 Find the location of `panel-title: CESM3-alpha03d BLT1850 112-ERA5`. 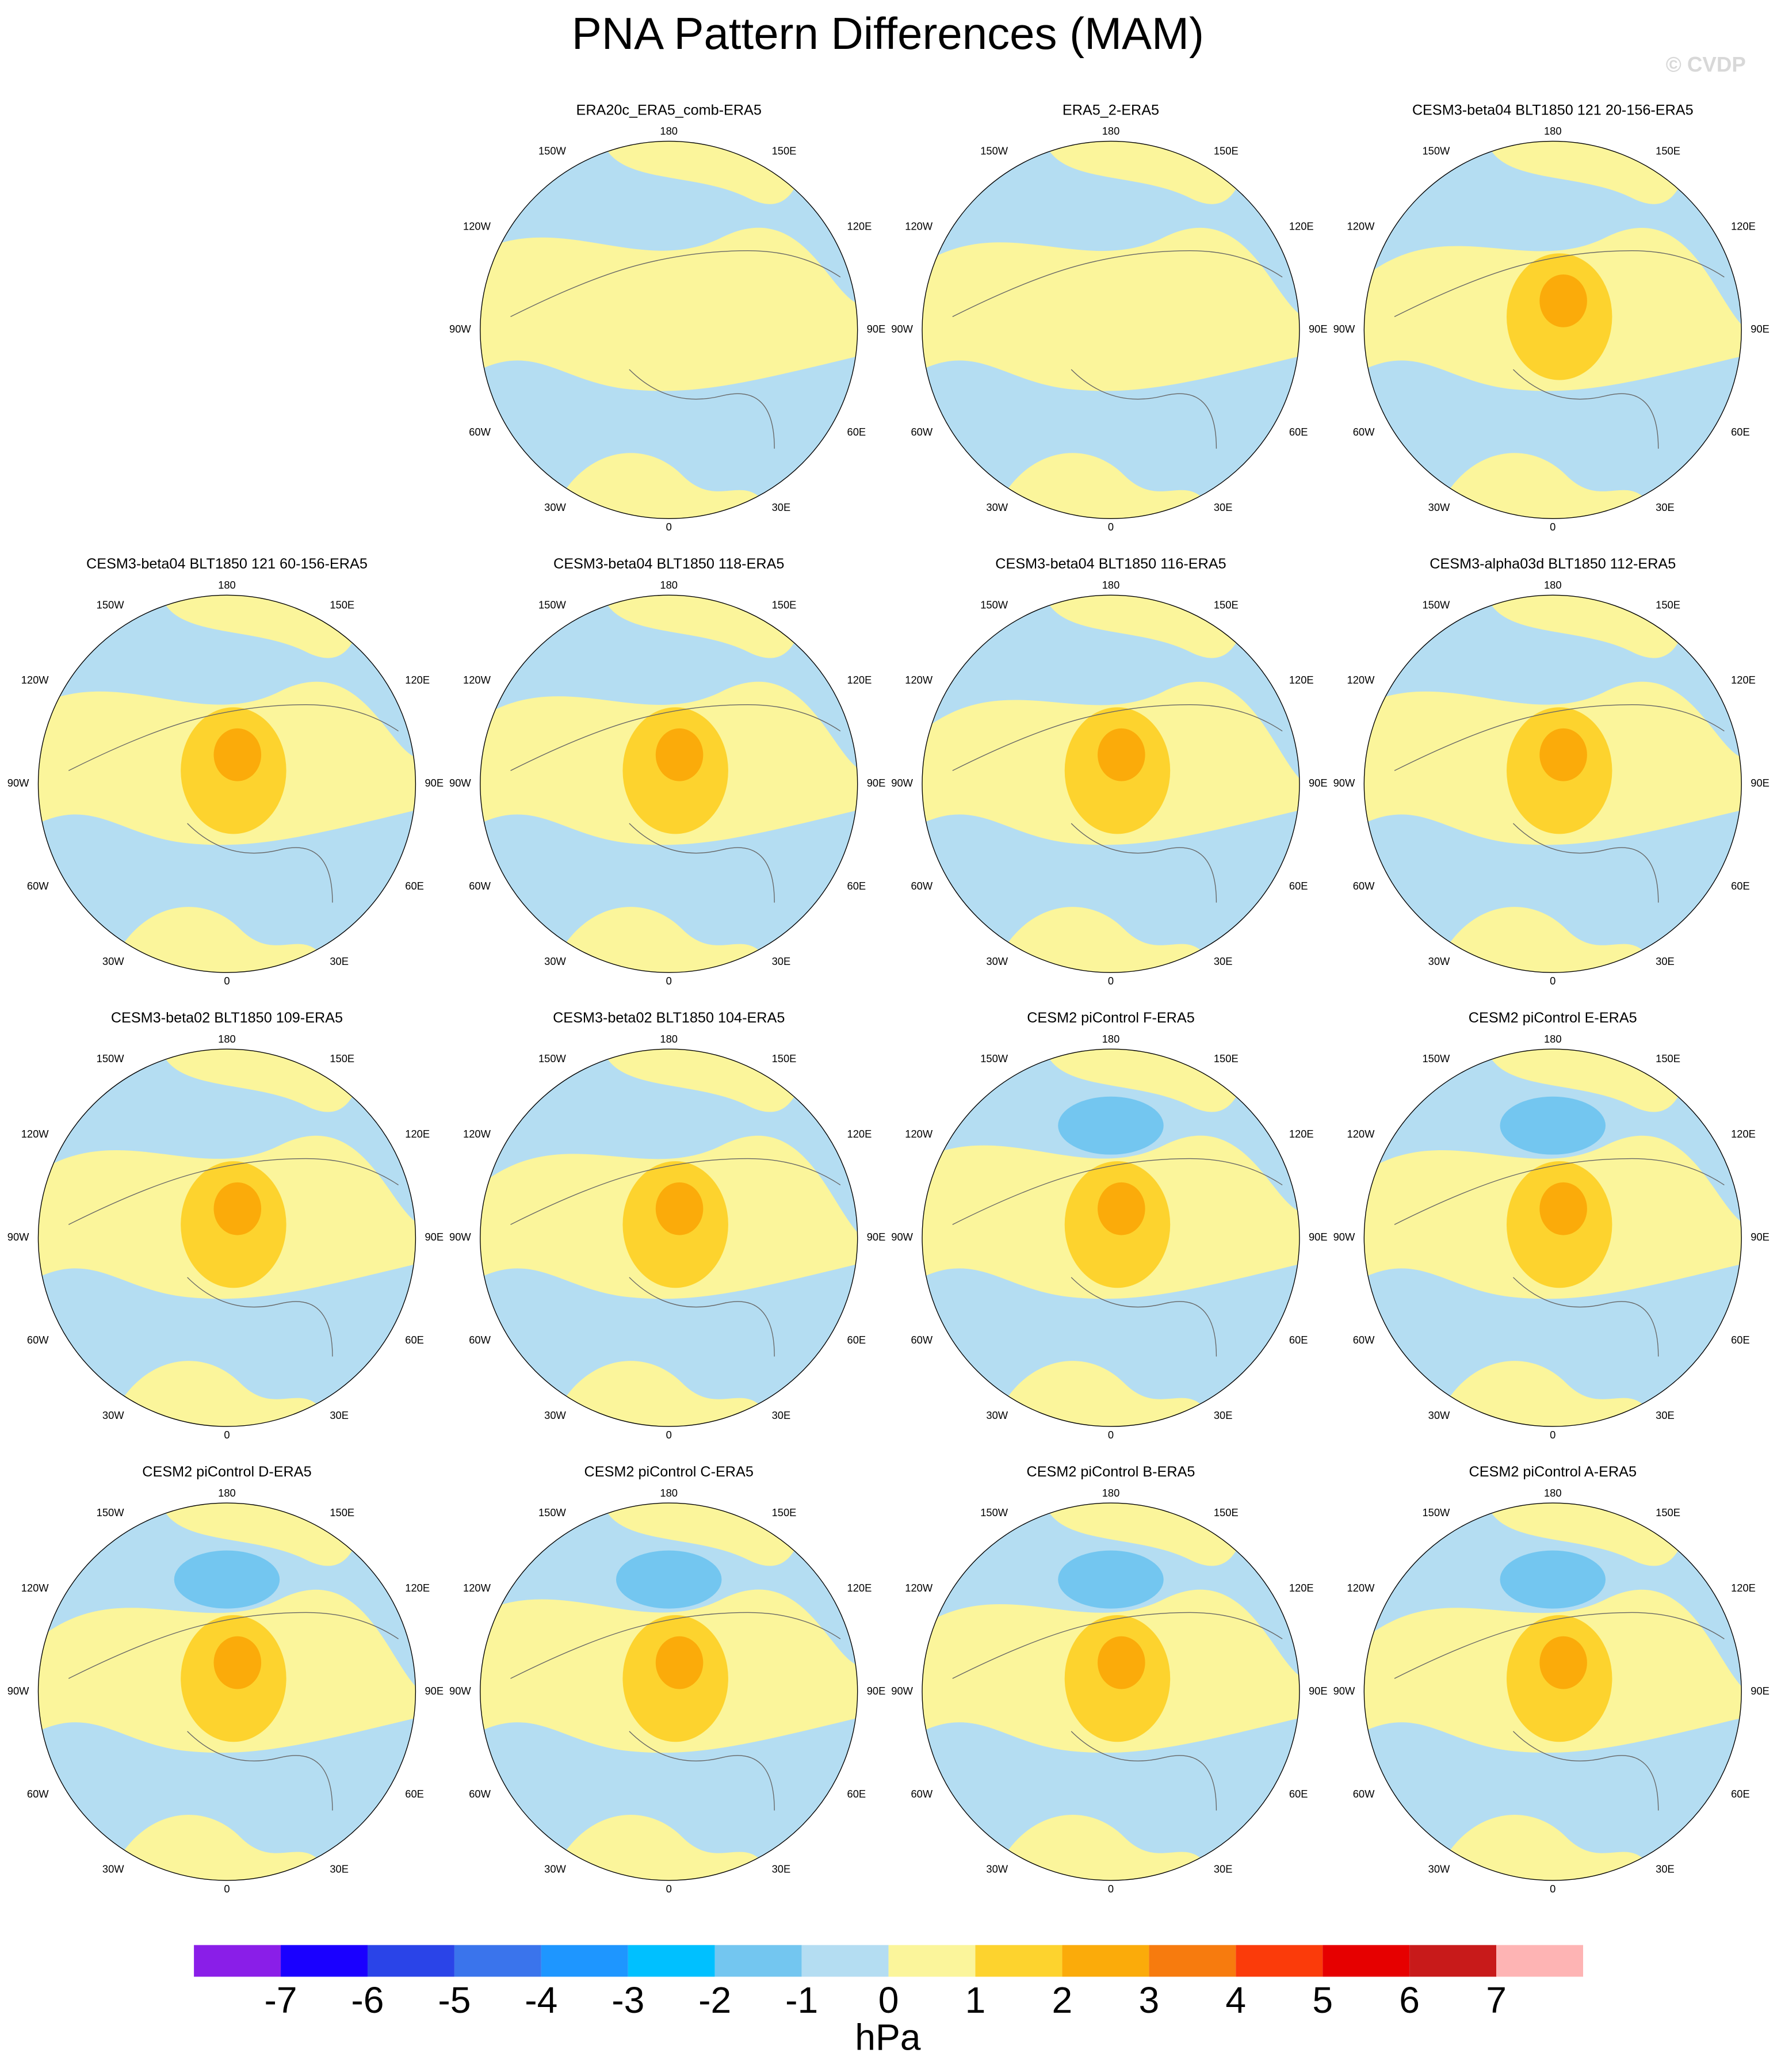

panel-title: CESM3-alpha03d BLT1850 112-ERA5 is located at coordinates (1553, 564).